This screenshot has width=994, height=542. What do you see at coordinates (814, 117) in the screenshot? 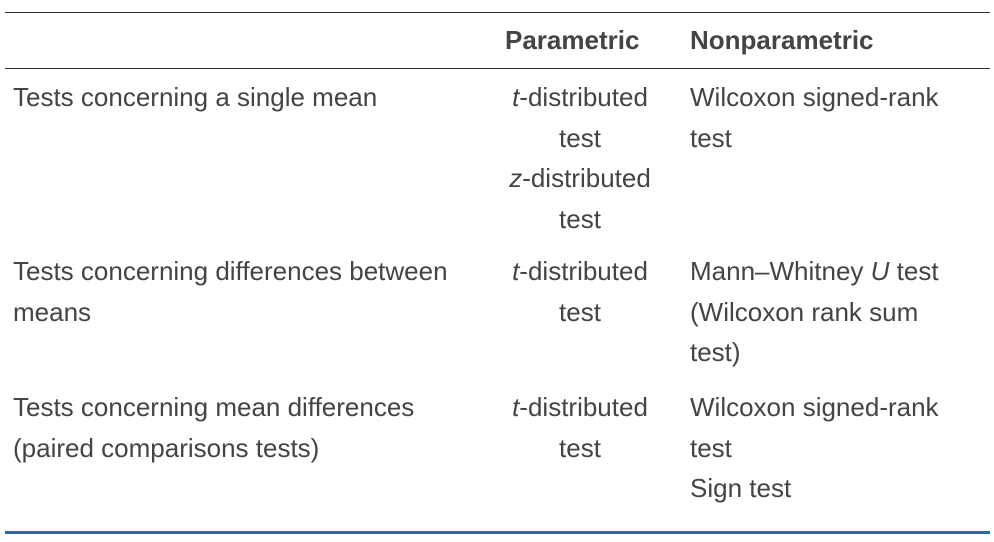
I see `row-nonparametric: Wilcoxon signed-rank test` at bounding box center [814, 117].